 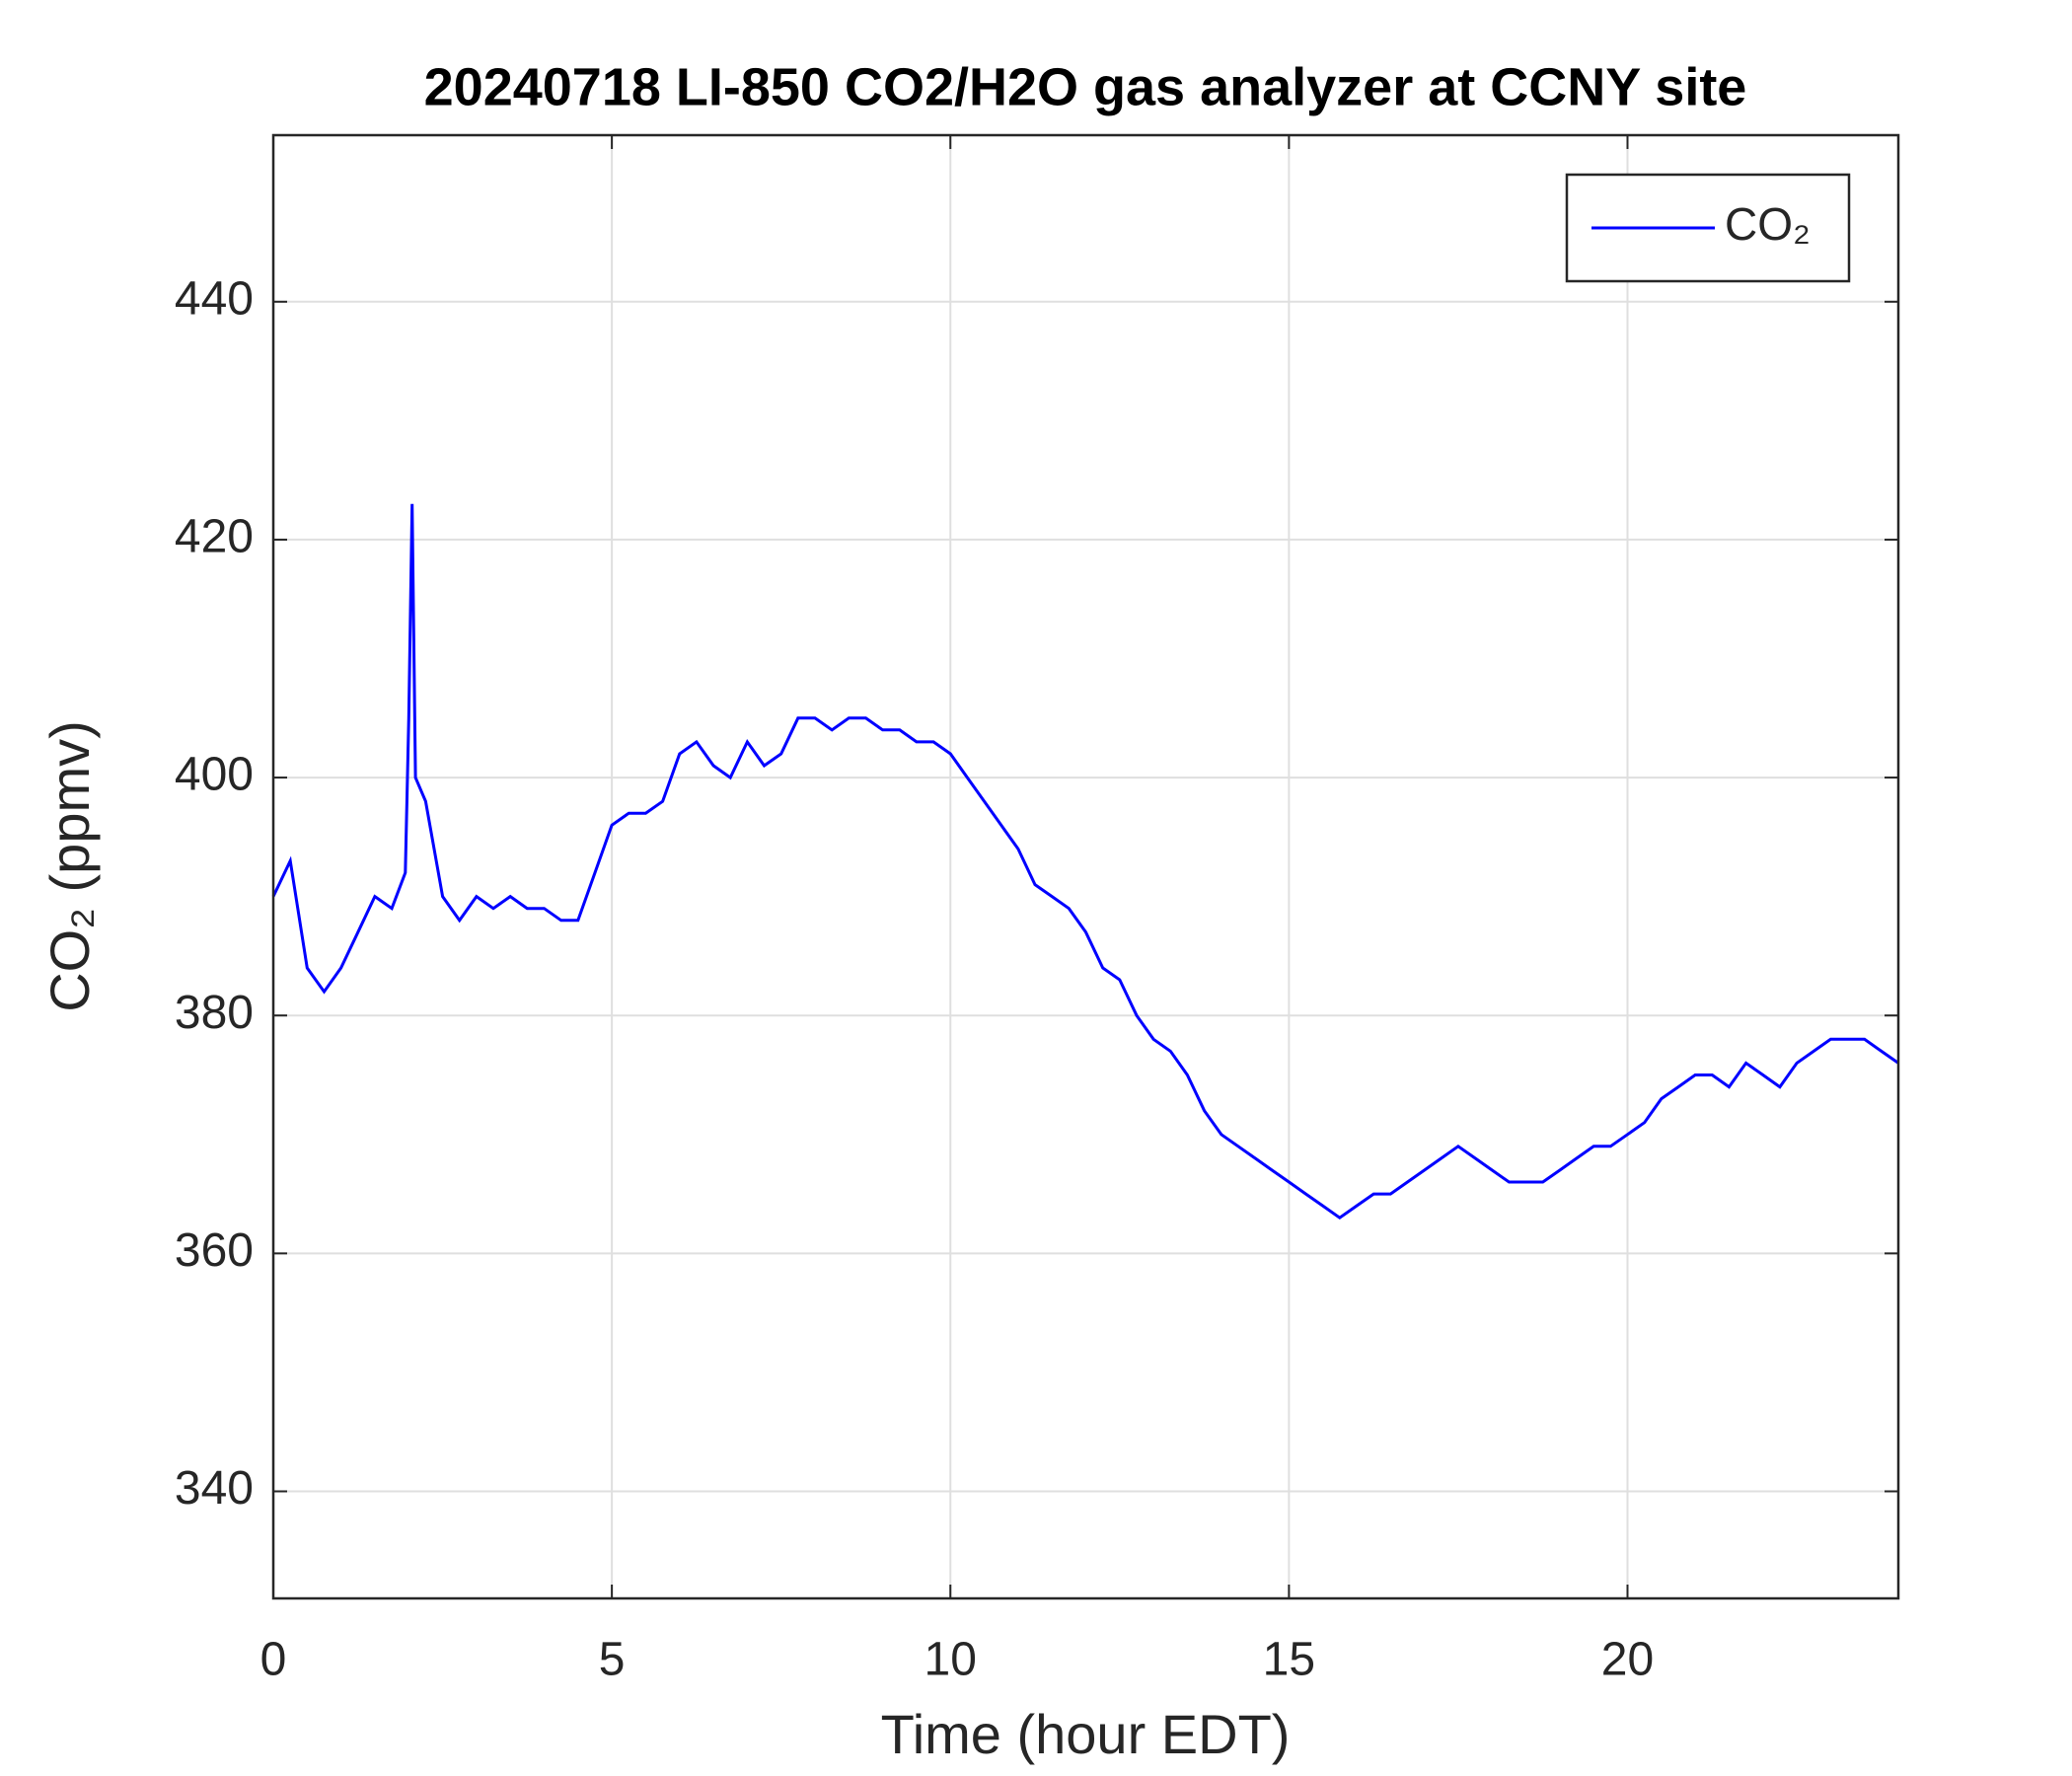 I want to click on y-tick-label: 400, so click(x=215, y=775).